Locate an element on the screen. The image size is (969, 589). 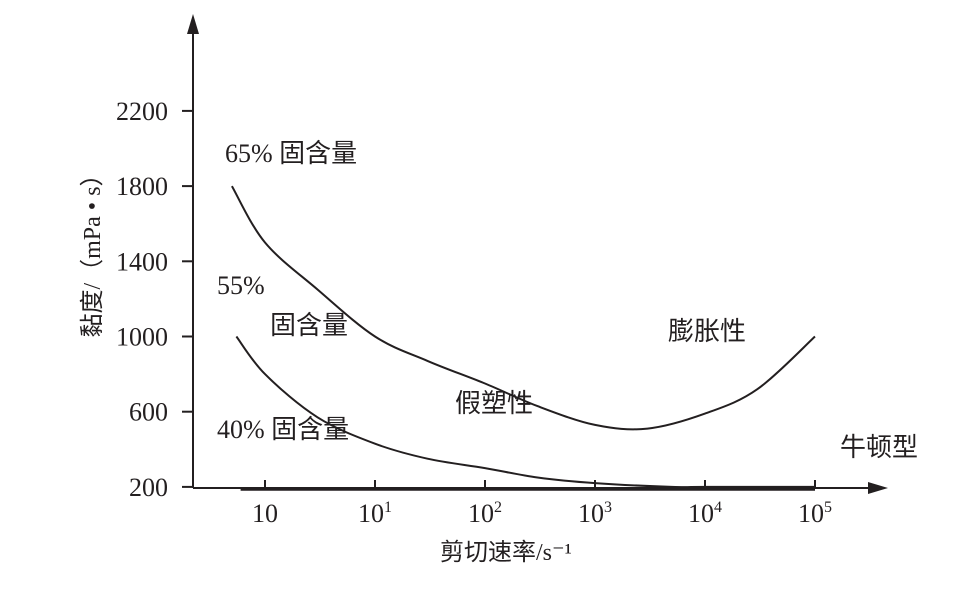
y-tick-label: 2200 is located at coordinates (142, 111).